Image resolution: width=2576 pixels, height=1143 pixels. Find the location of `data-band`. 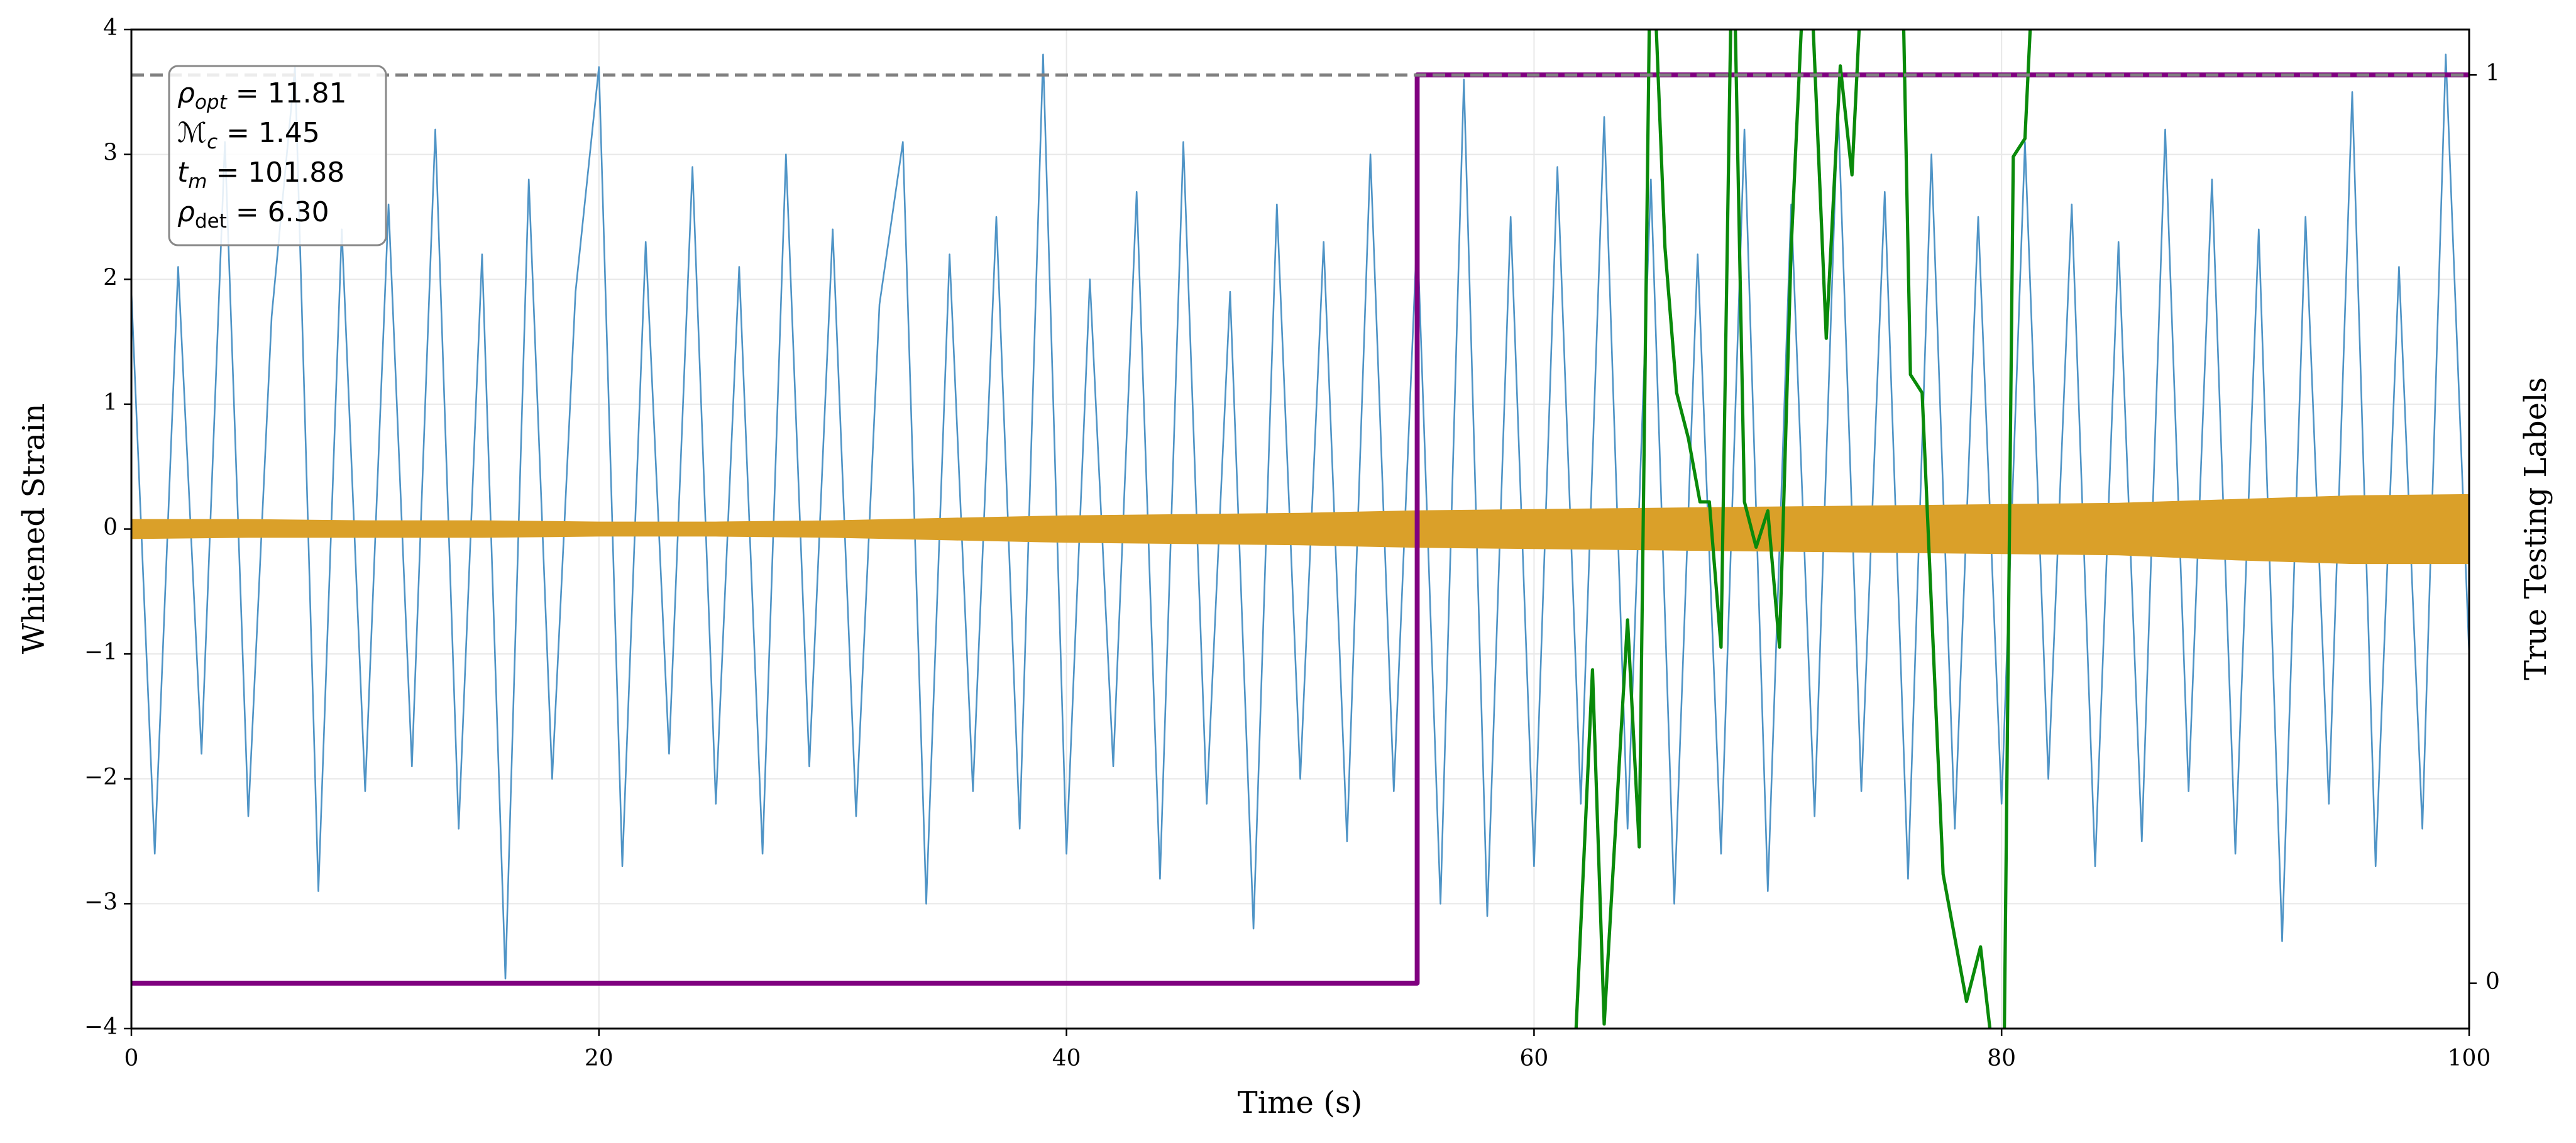

data-band is located at coordinates (1300, 529).